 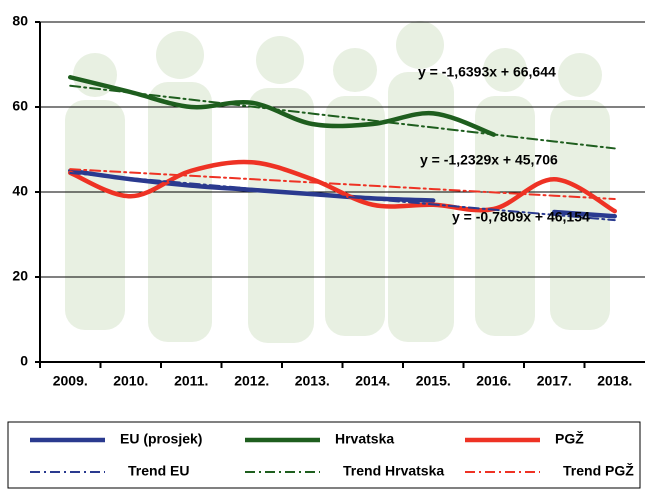 I want to click on trend-equation: y = -1,6393x + 66,644, so click(x=487, y=72).